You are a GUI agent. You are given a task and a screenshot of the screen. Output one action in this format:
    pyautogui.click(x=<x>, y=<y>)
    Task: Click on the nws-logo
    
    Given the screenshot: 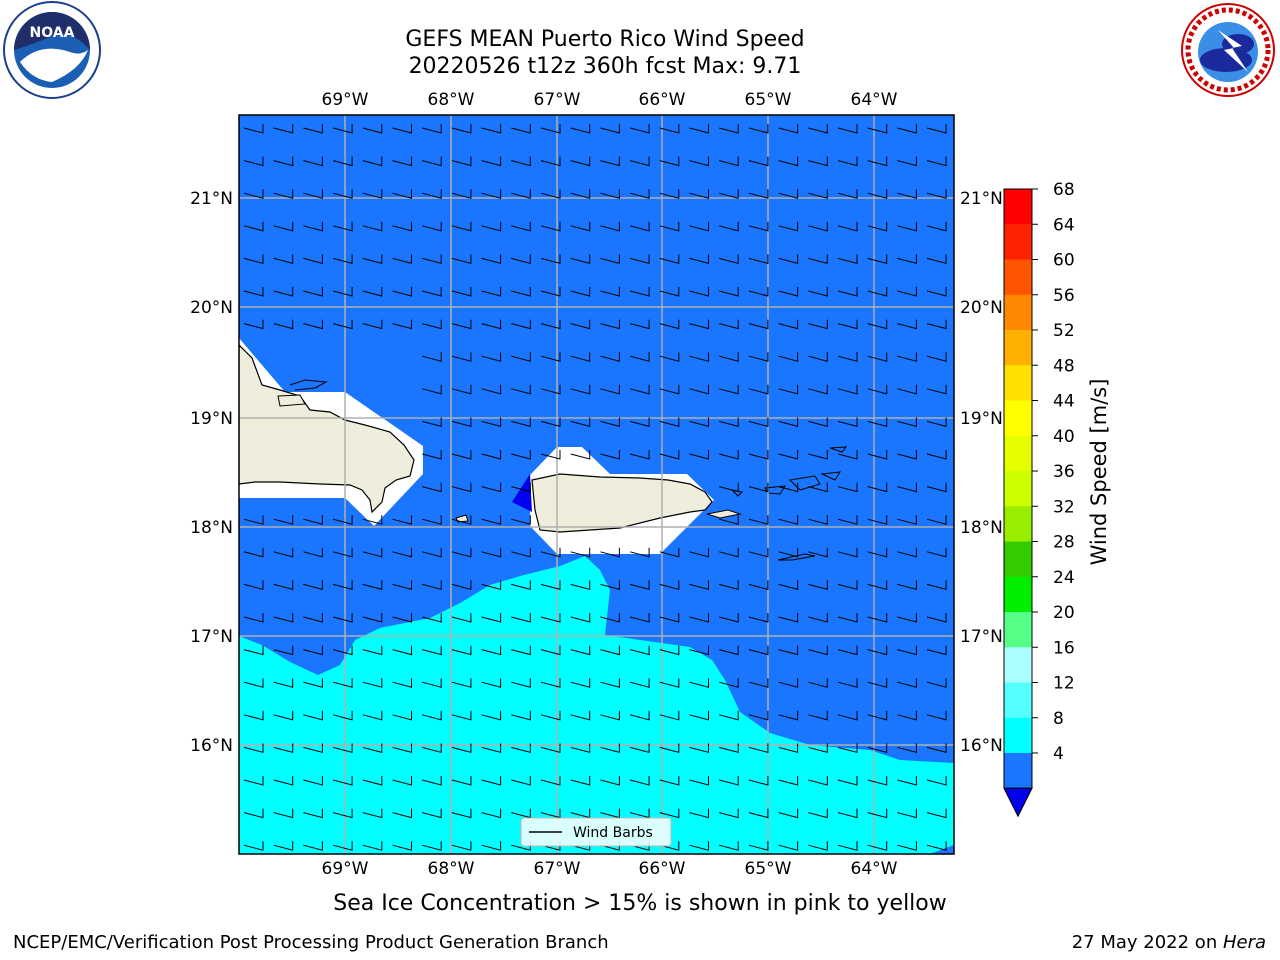 What is the action you would take?
    pyautogui.click(x=1228, y=50)
    